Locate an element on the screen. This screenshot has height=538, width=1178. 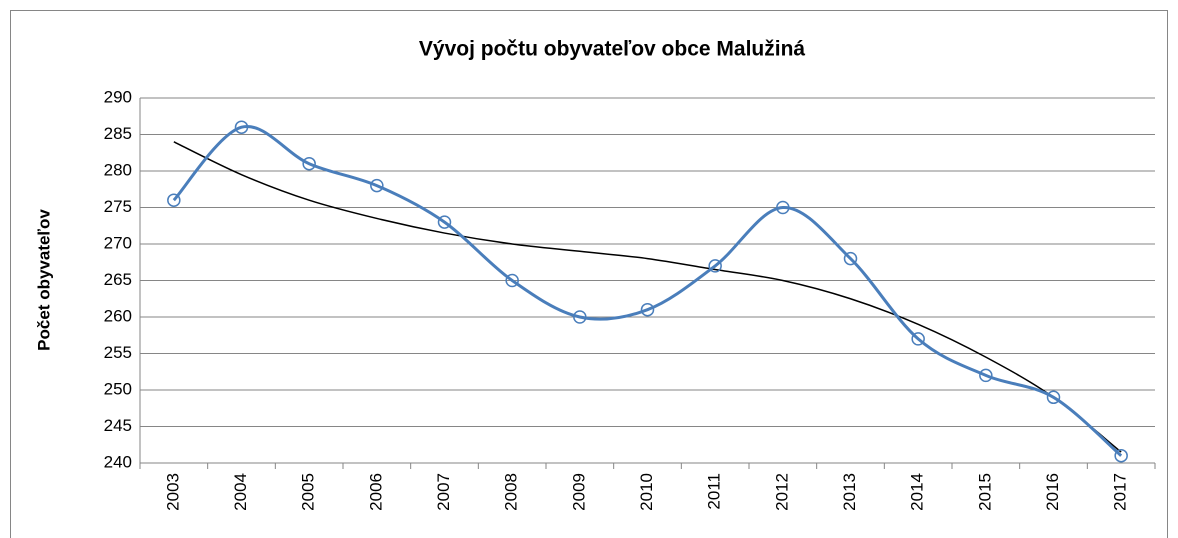
x-tick-label: 2010 is located at coordinates (646, 492).